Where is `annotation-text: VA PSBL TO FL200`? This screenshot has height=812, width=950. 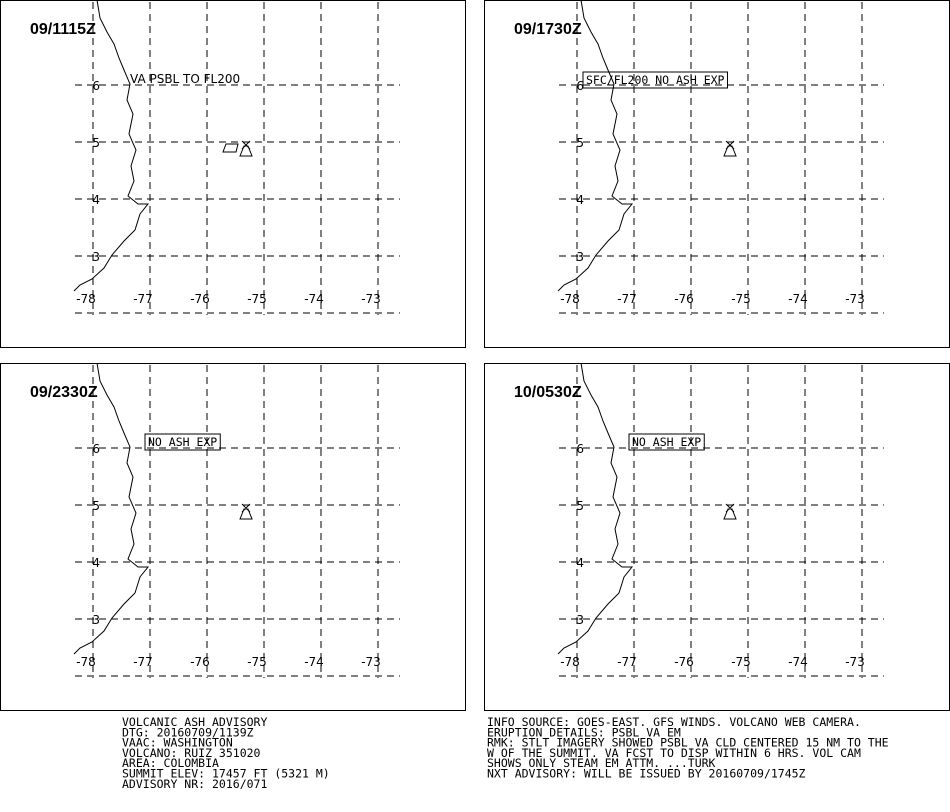 annotation-text: VA PSBL TO FL200 is located at coordinates (185, 79).